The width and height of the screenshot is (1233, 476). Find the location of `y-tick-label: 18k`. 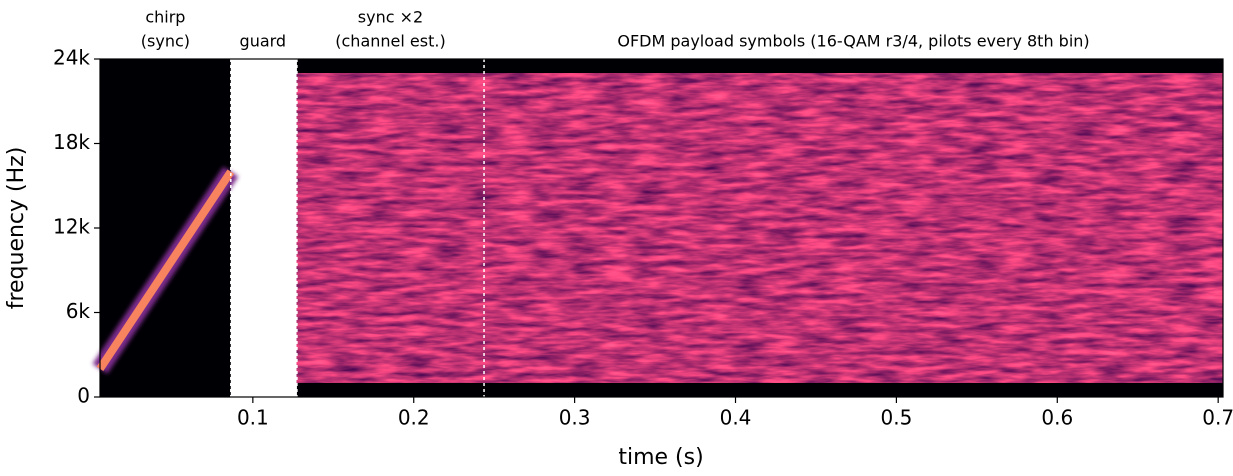

y-tick-label: 18k is located at coordinates (71, 142).